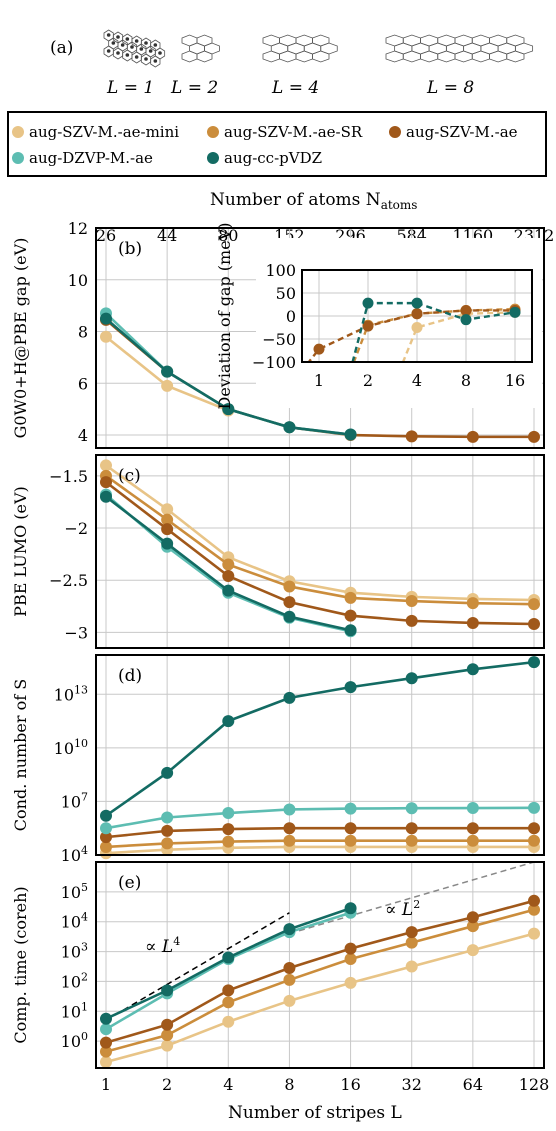  I want to click on y-axis-label: Cond. number of S, so click(20, 755).